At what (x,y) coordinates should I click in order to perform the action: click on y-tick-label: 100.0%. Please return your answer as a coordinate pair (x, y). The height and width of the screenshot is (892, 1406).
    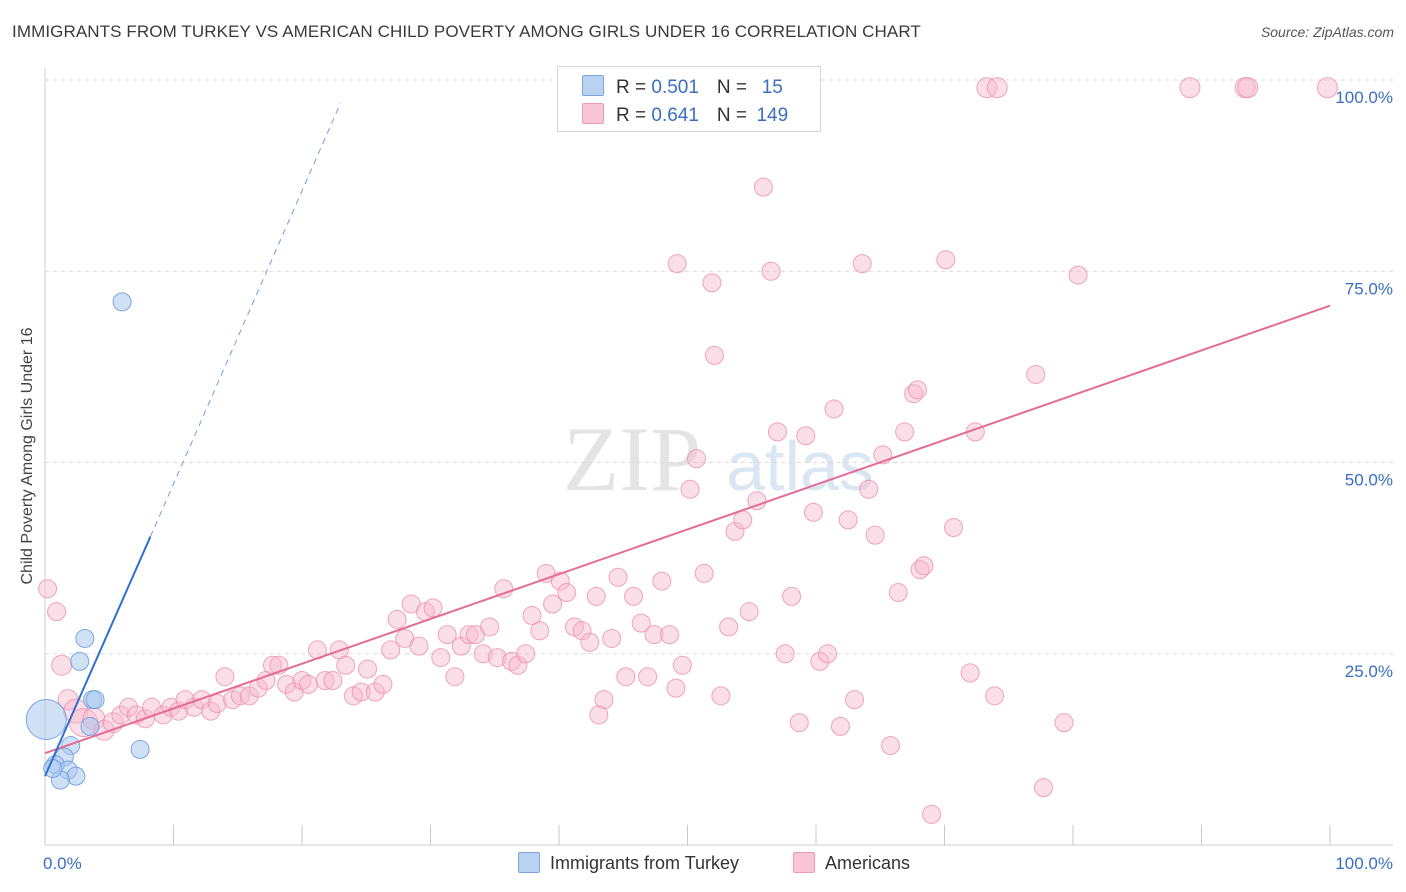
    Looking at the image, I should click on (1364, 97).